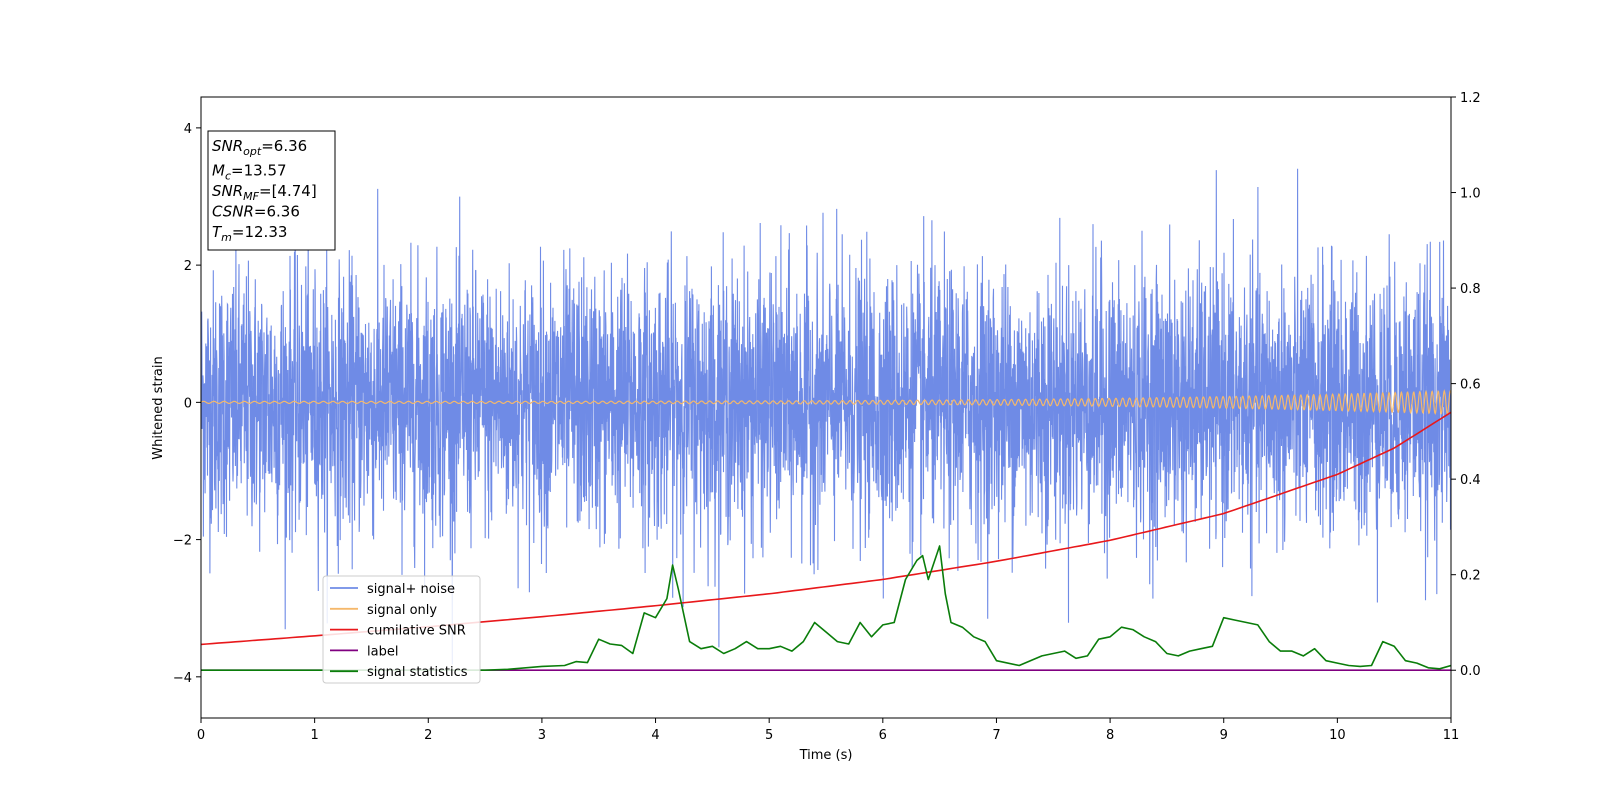 This screenshot has height=800, width=1600. What do you see at coordinates (1470, 194) in the screenshot?
I see `y2-tick-label: 1.0` at bounding box center [1470, 194].